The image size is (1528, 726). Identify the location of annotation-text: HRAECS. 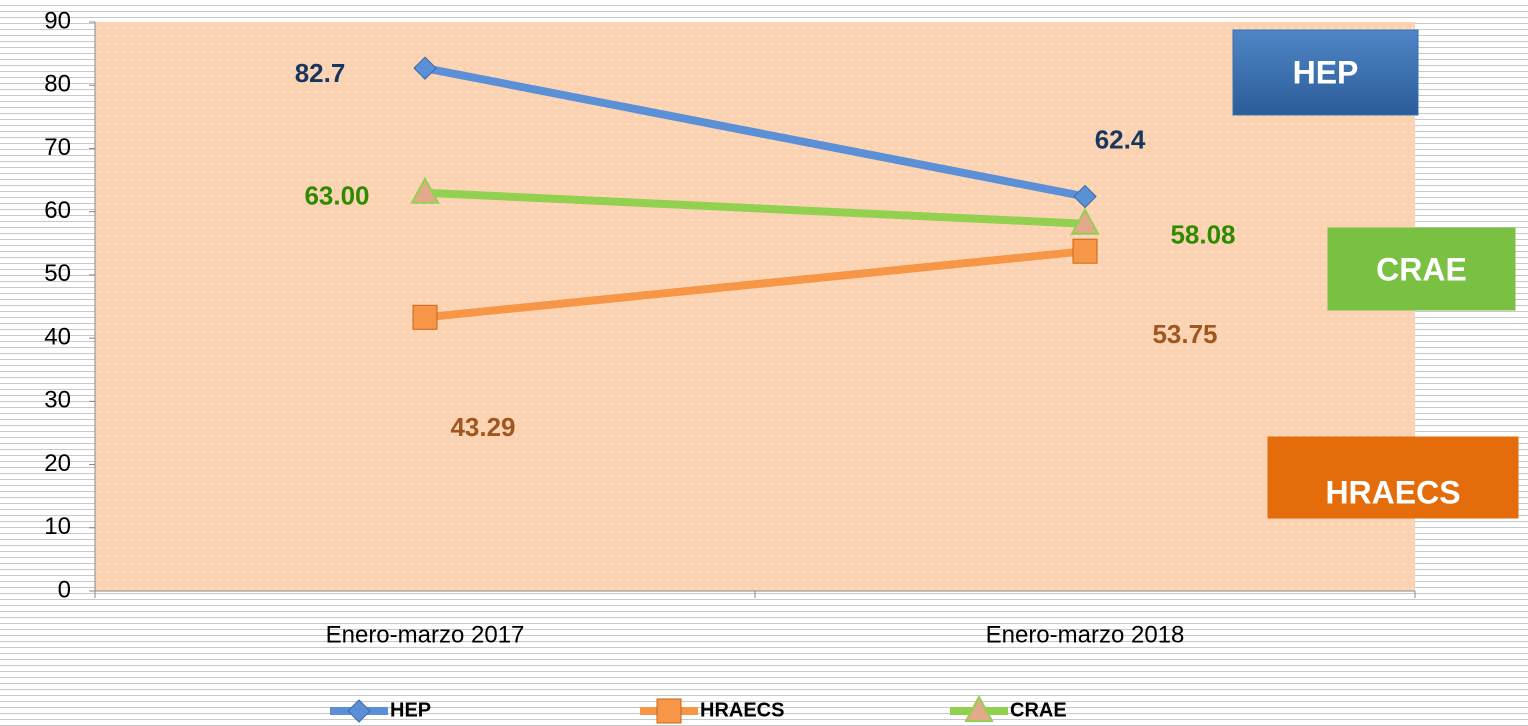
(1392, 492).